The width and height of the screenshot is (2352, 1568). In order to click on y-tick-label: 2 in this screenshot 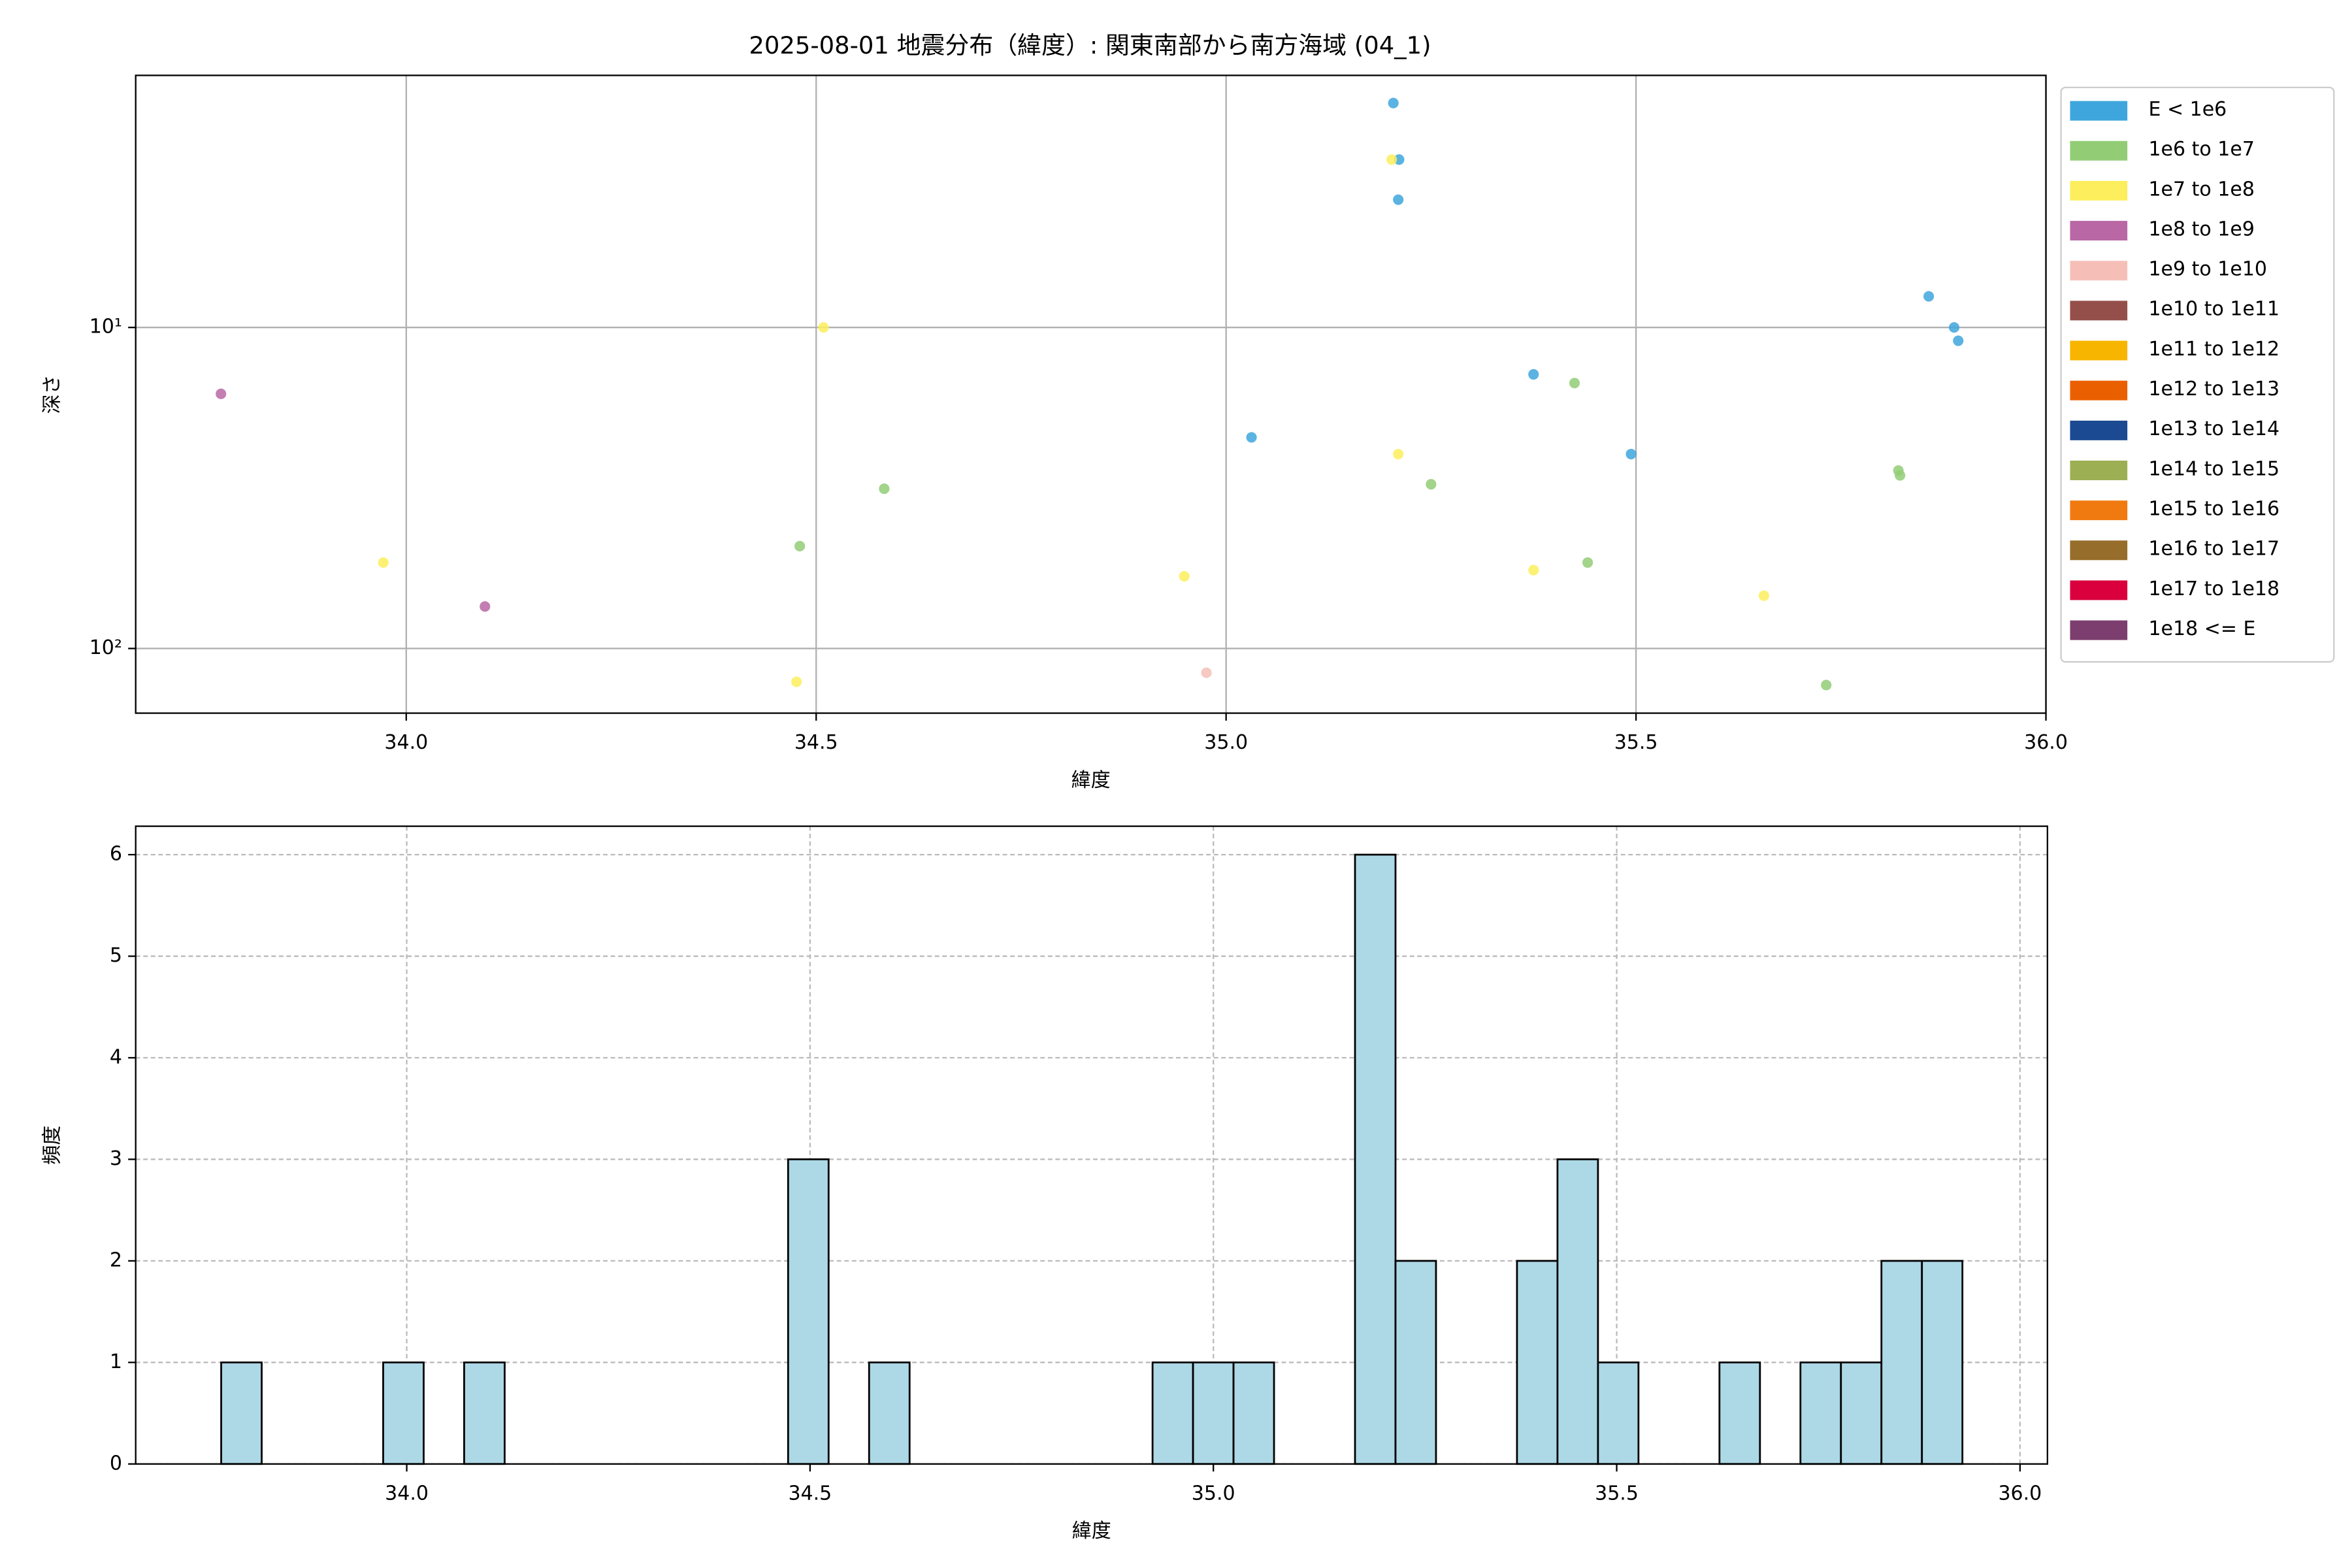, I will do `click(116, 1260)`.